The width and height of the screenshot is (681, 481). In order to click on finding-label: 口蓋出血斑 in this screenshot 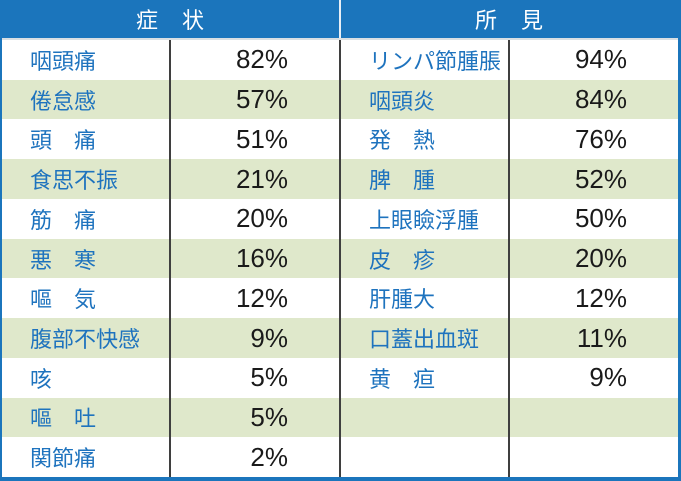, I will do `click(425, 338)`.